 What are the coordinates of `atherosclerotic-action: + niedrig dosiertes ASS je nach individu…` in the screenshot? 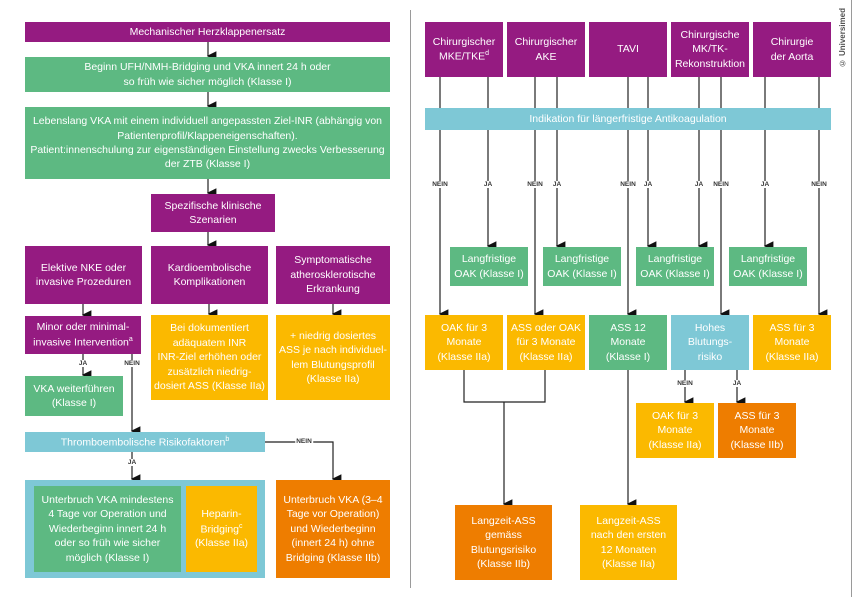 It's located at (333, 357).